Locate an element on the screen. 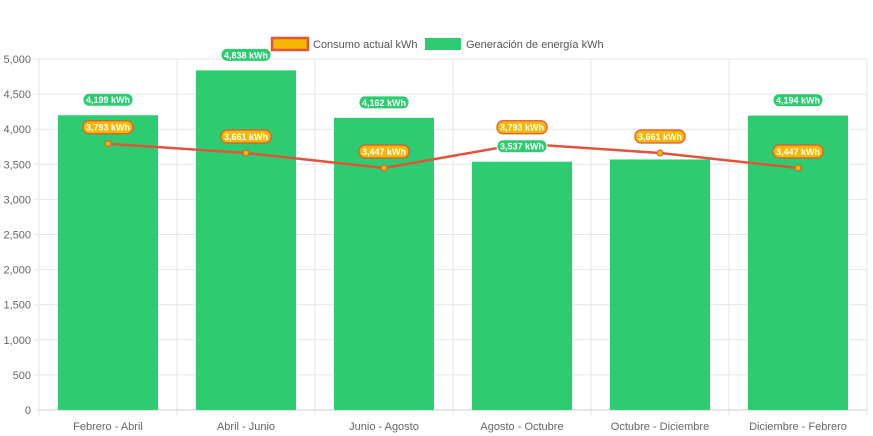 This screenshot has height=436, width=873. y-tick-label: 1,000 is located at coordinates (17, 341).